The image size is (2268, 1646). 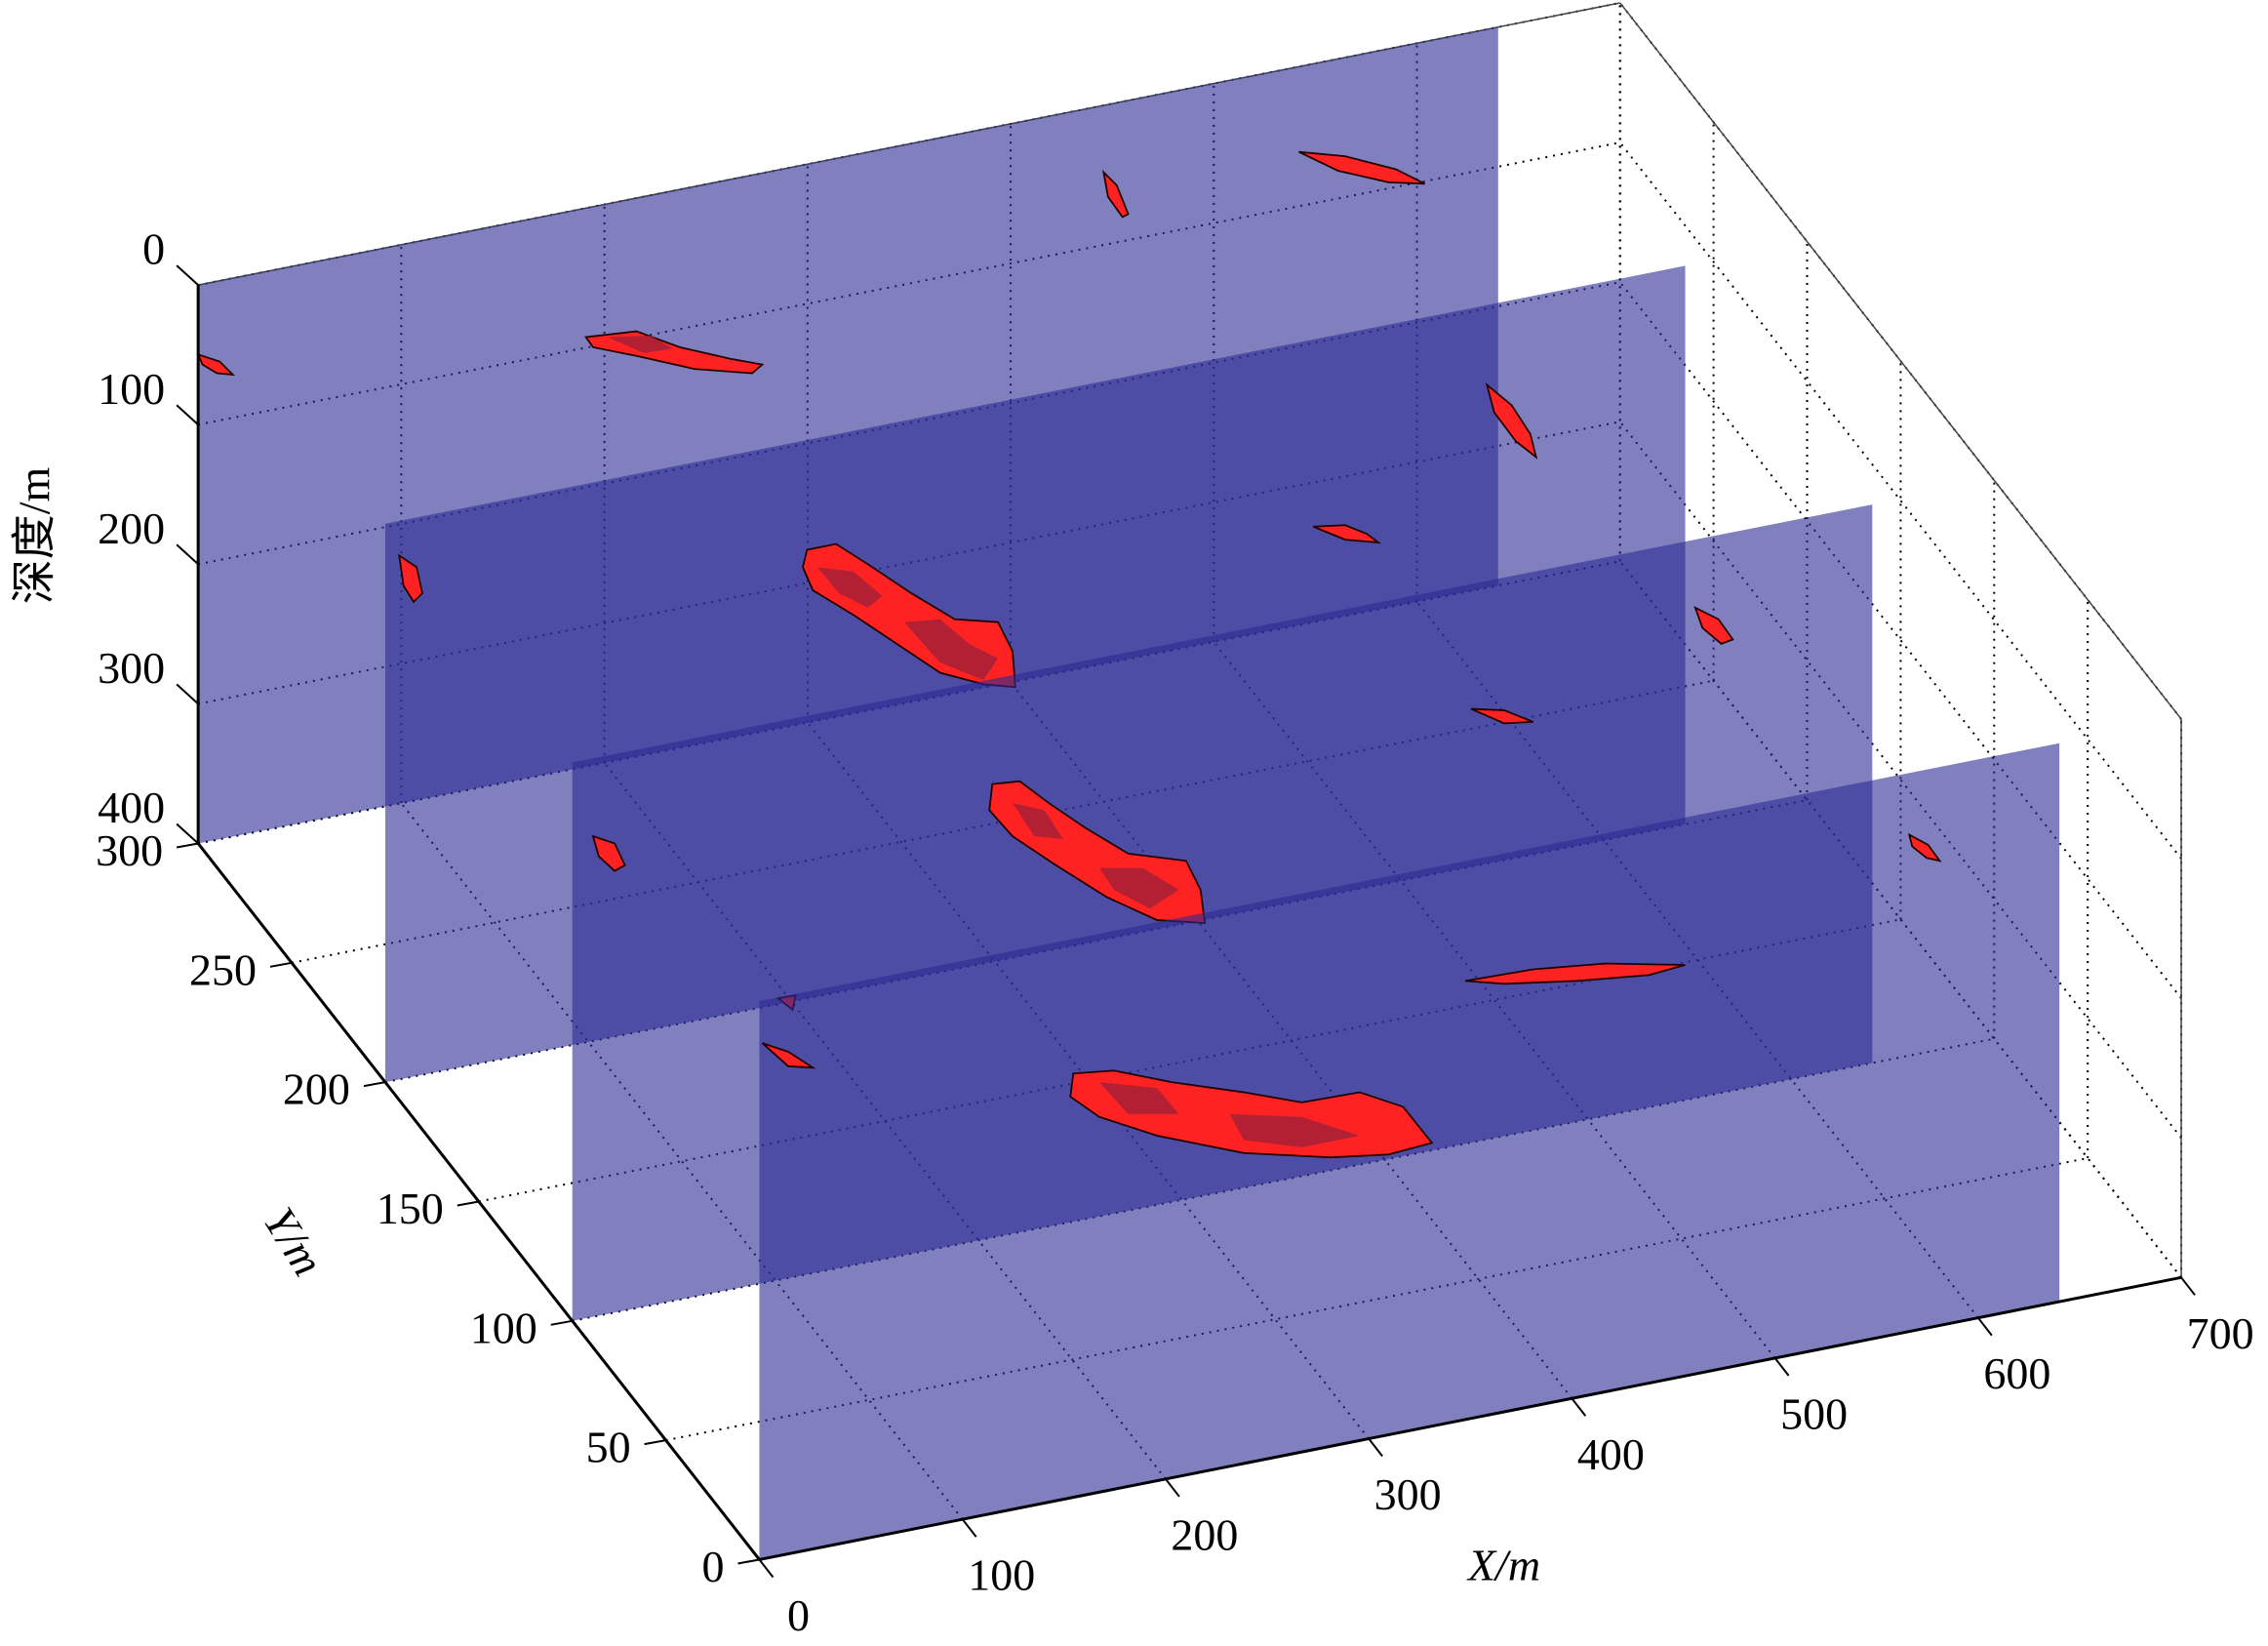 I want to click on x-tick-label: 600, so click(x=2016, y=1373).